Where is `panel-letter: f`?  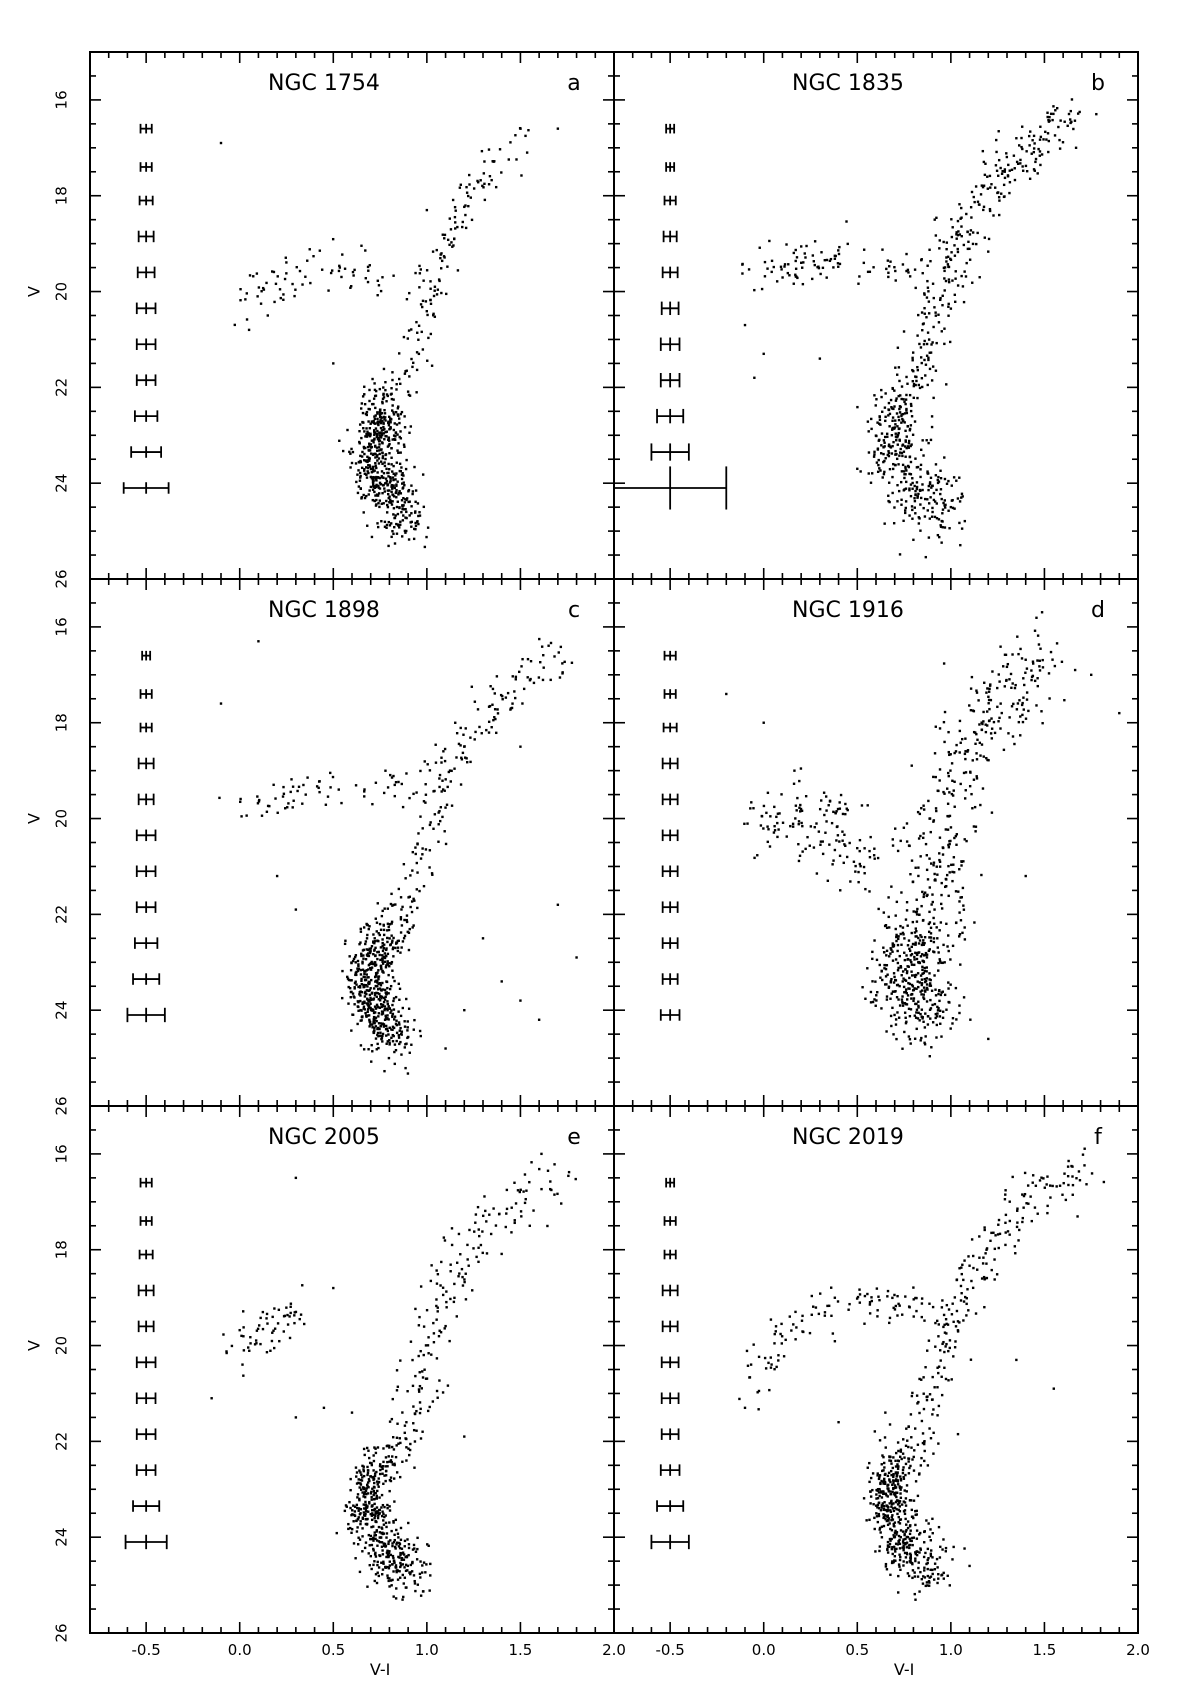
panel-letter: f is located at coordinates (1098, 1137).